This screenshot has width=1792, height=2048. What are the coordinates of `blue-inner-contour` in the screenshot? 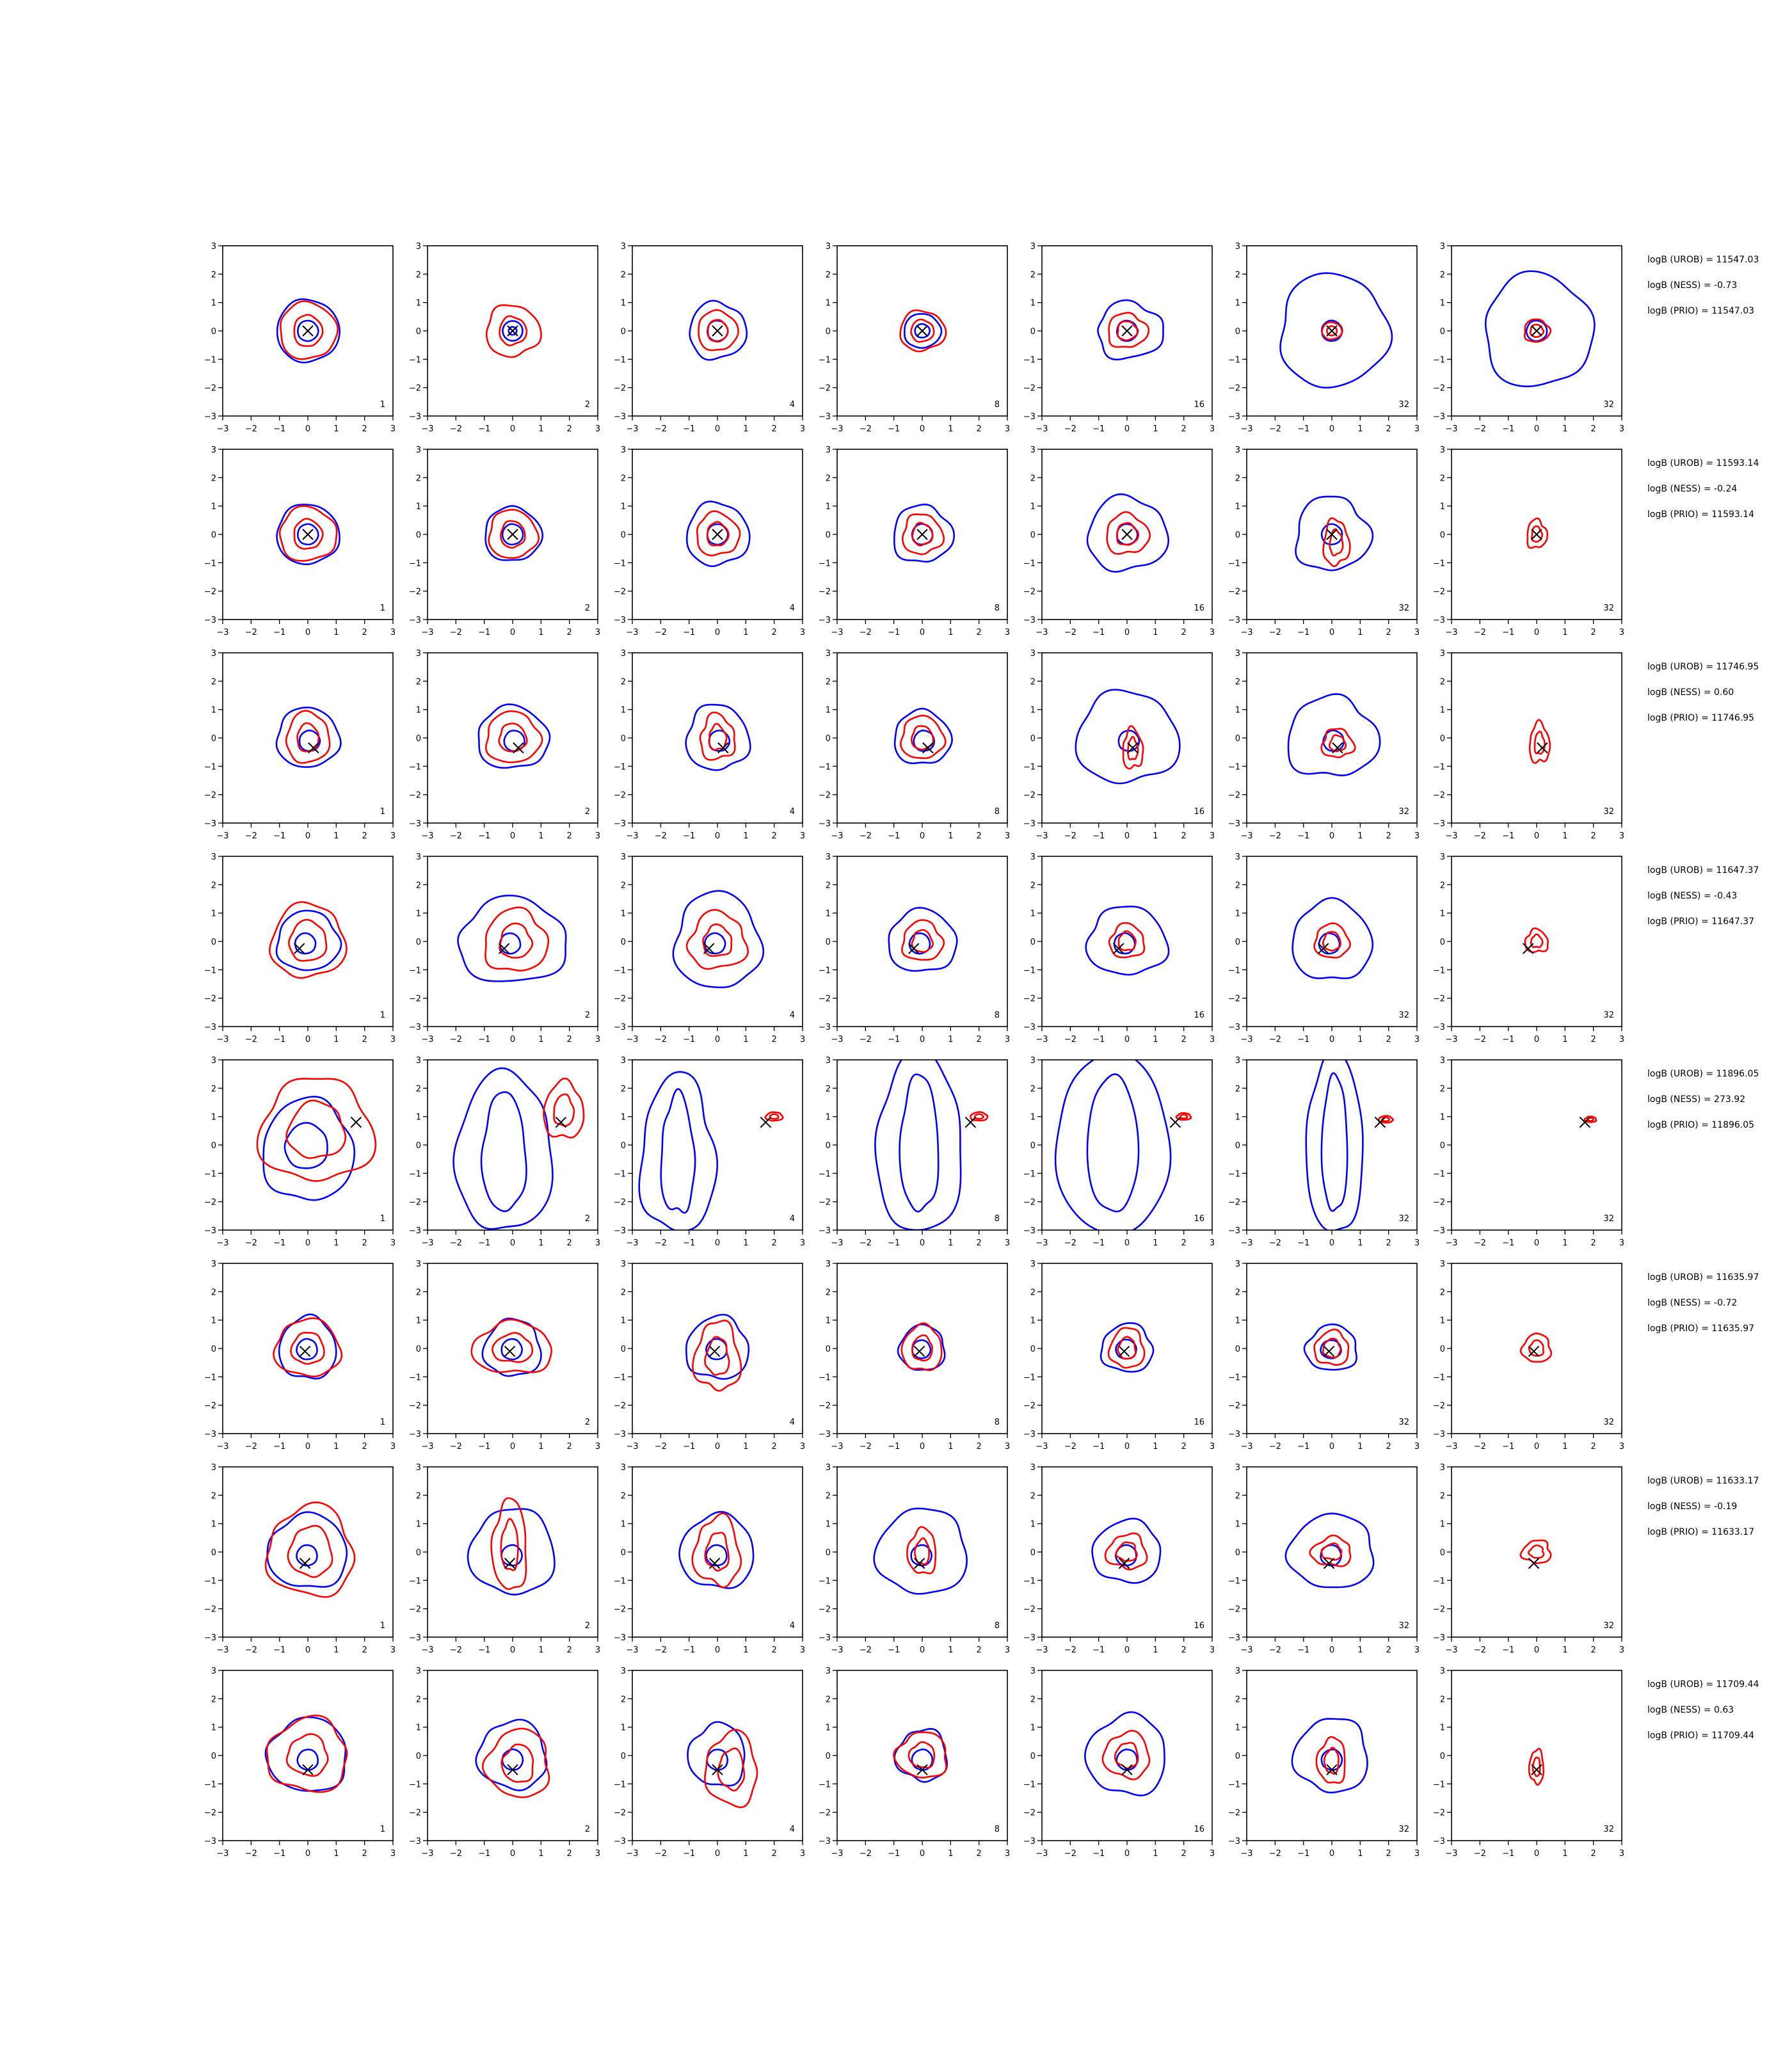 It's located at (1334, 1142).